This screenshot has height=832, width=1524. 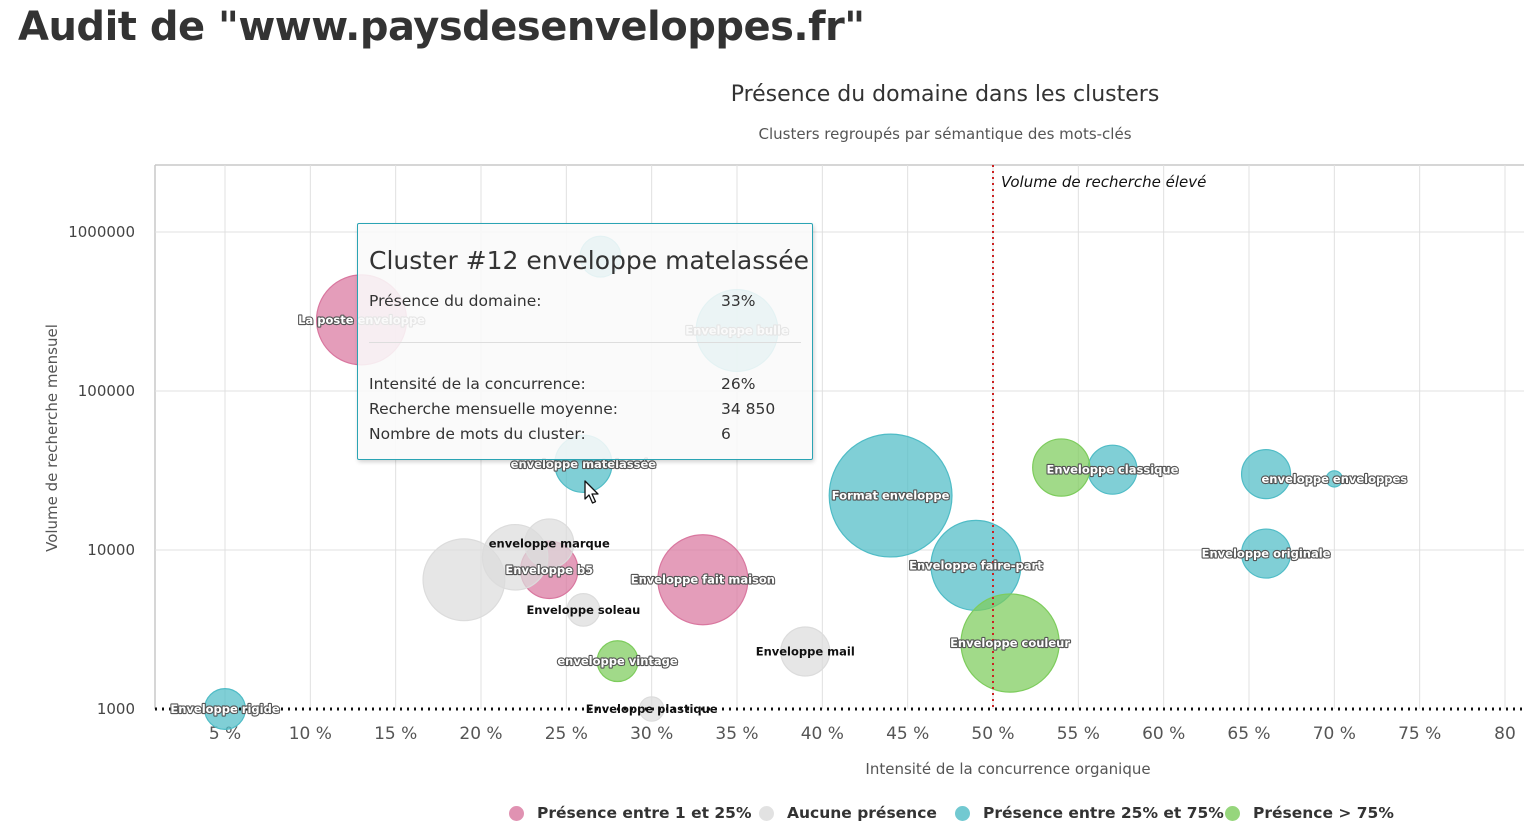 I want to click on x-axis-label: Intensité de la concurrence organique, so click(x=1007, y=769).